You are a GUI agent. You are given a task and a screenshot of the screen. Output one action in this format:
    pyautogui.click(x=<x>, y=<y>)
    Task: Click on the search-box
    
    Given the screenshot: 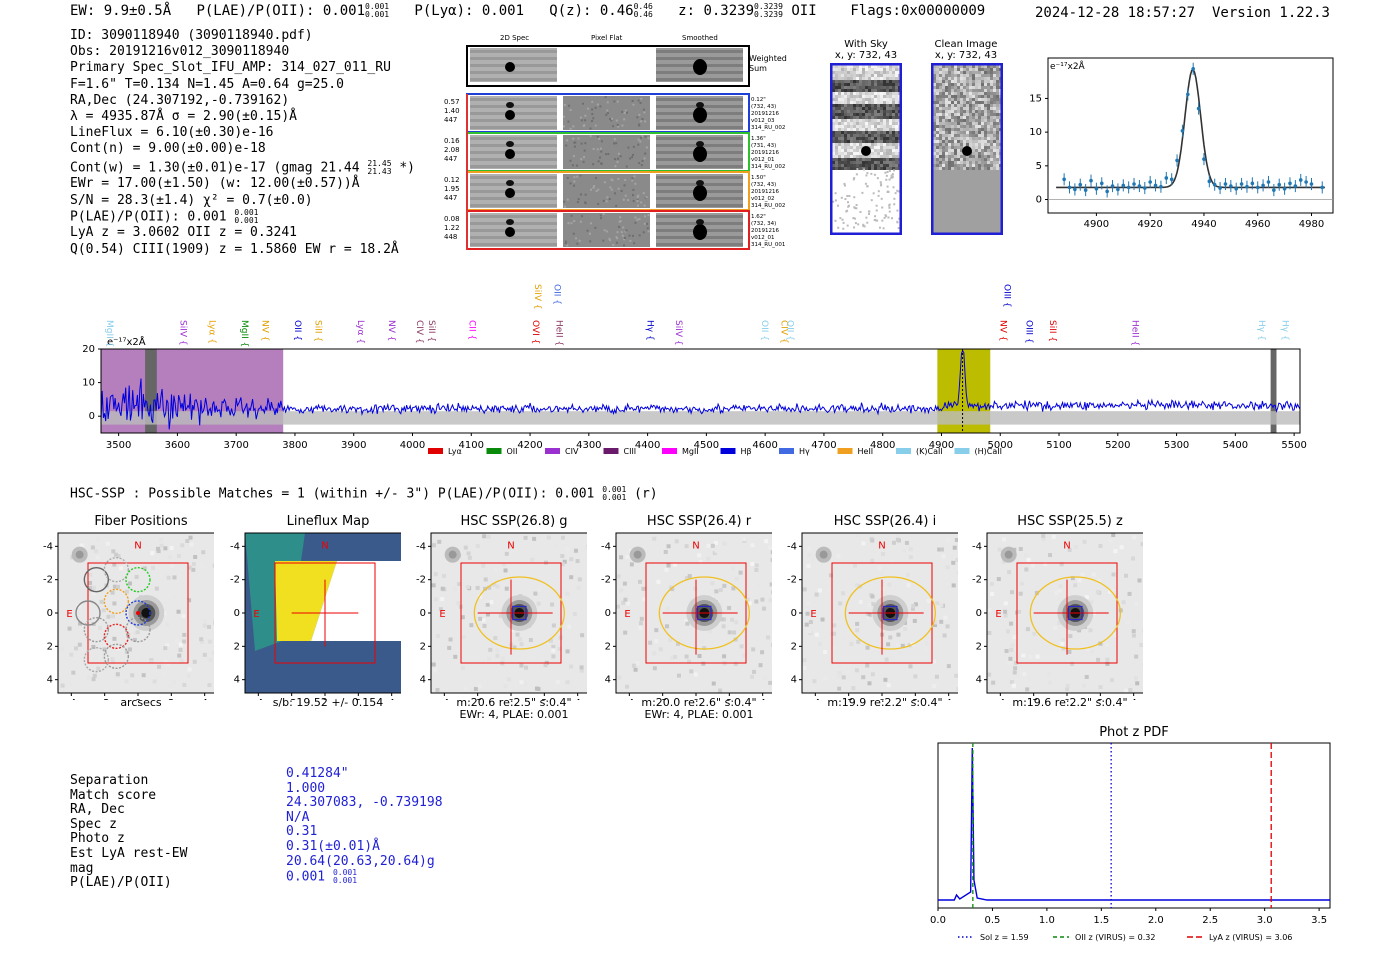 What is the action you would take?
    pyautogui.click(x=138, y=613)
    